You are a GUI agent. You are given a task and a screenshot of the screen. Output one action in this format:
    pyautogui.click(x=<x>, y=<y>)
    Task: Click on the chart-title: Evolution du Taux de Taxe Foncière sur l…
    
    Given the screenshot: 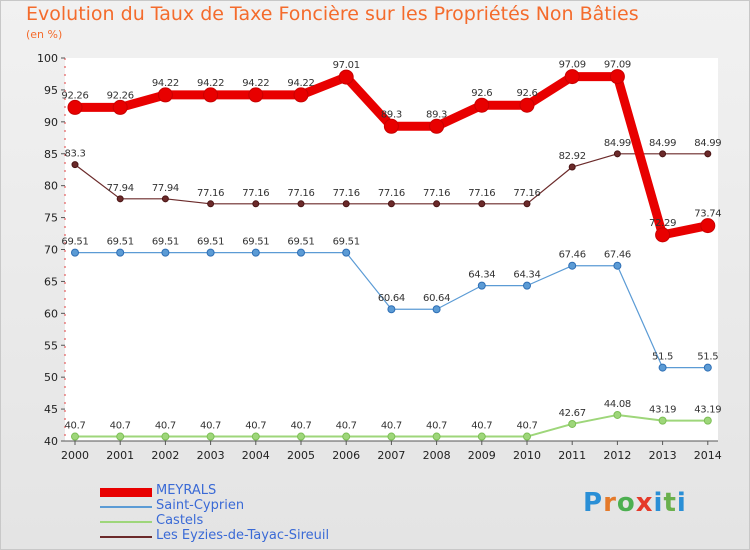 What is the action you would take?
    pyautogui.click(x=332, y=14)
    